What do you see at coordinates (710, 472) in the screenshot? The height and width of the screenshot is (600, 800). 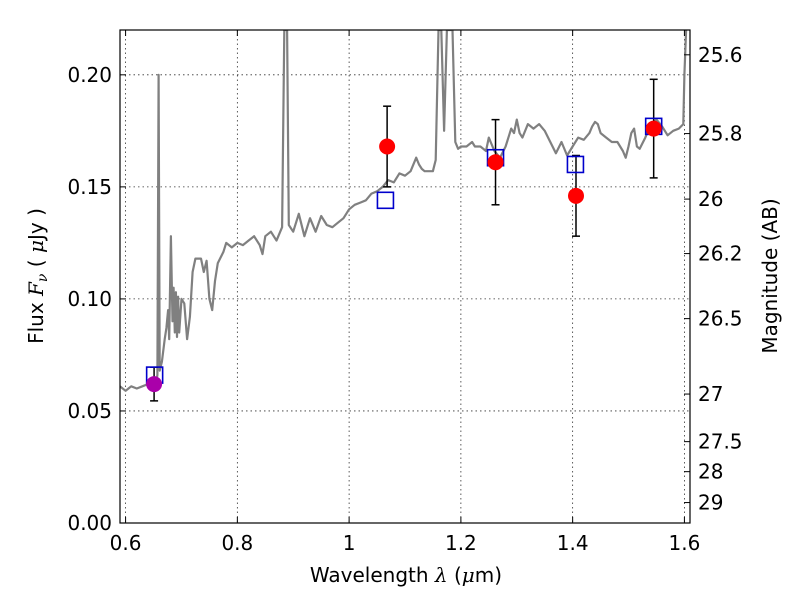 I see `magnitude-tick-label: 28` at bounding box center [710, 472].